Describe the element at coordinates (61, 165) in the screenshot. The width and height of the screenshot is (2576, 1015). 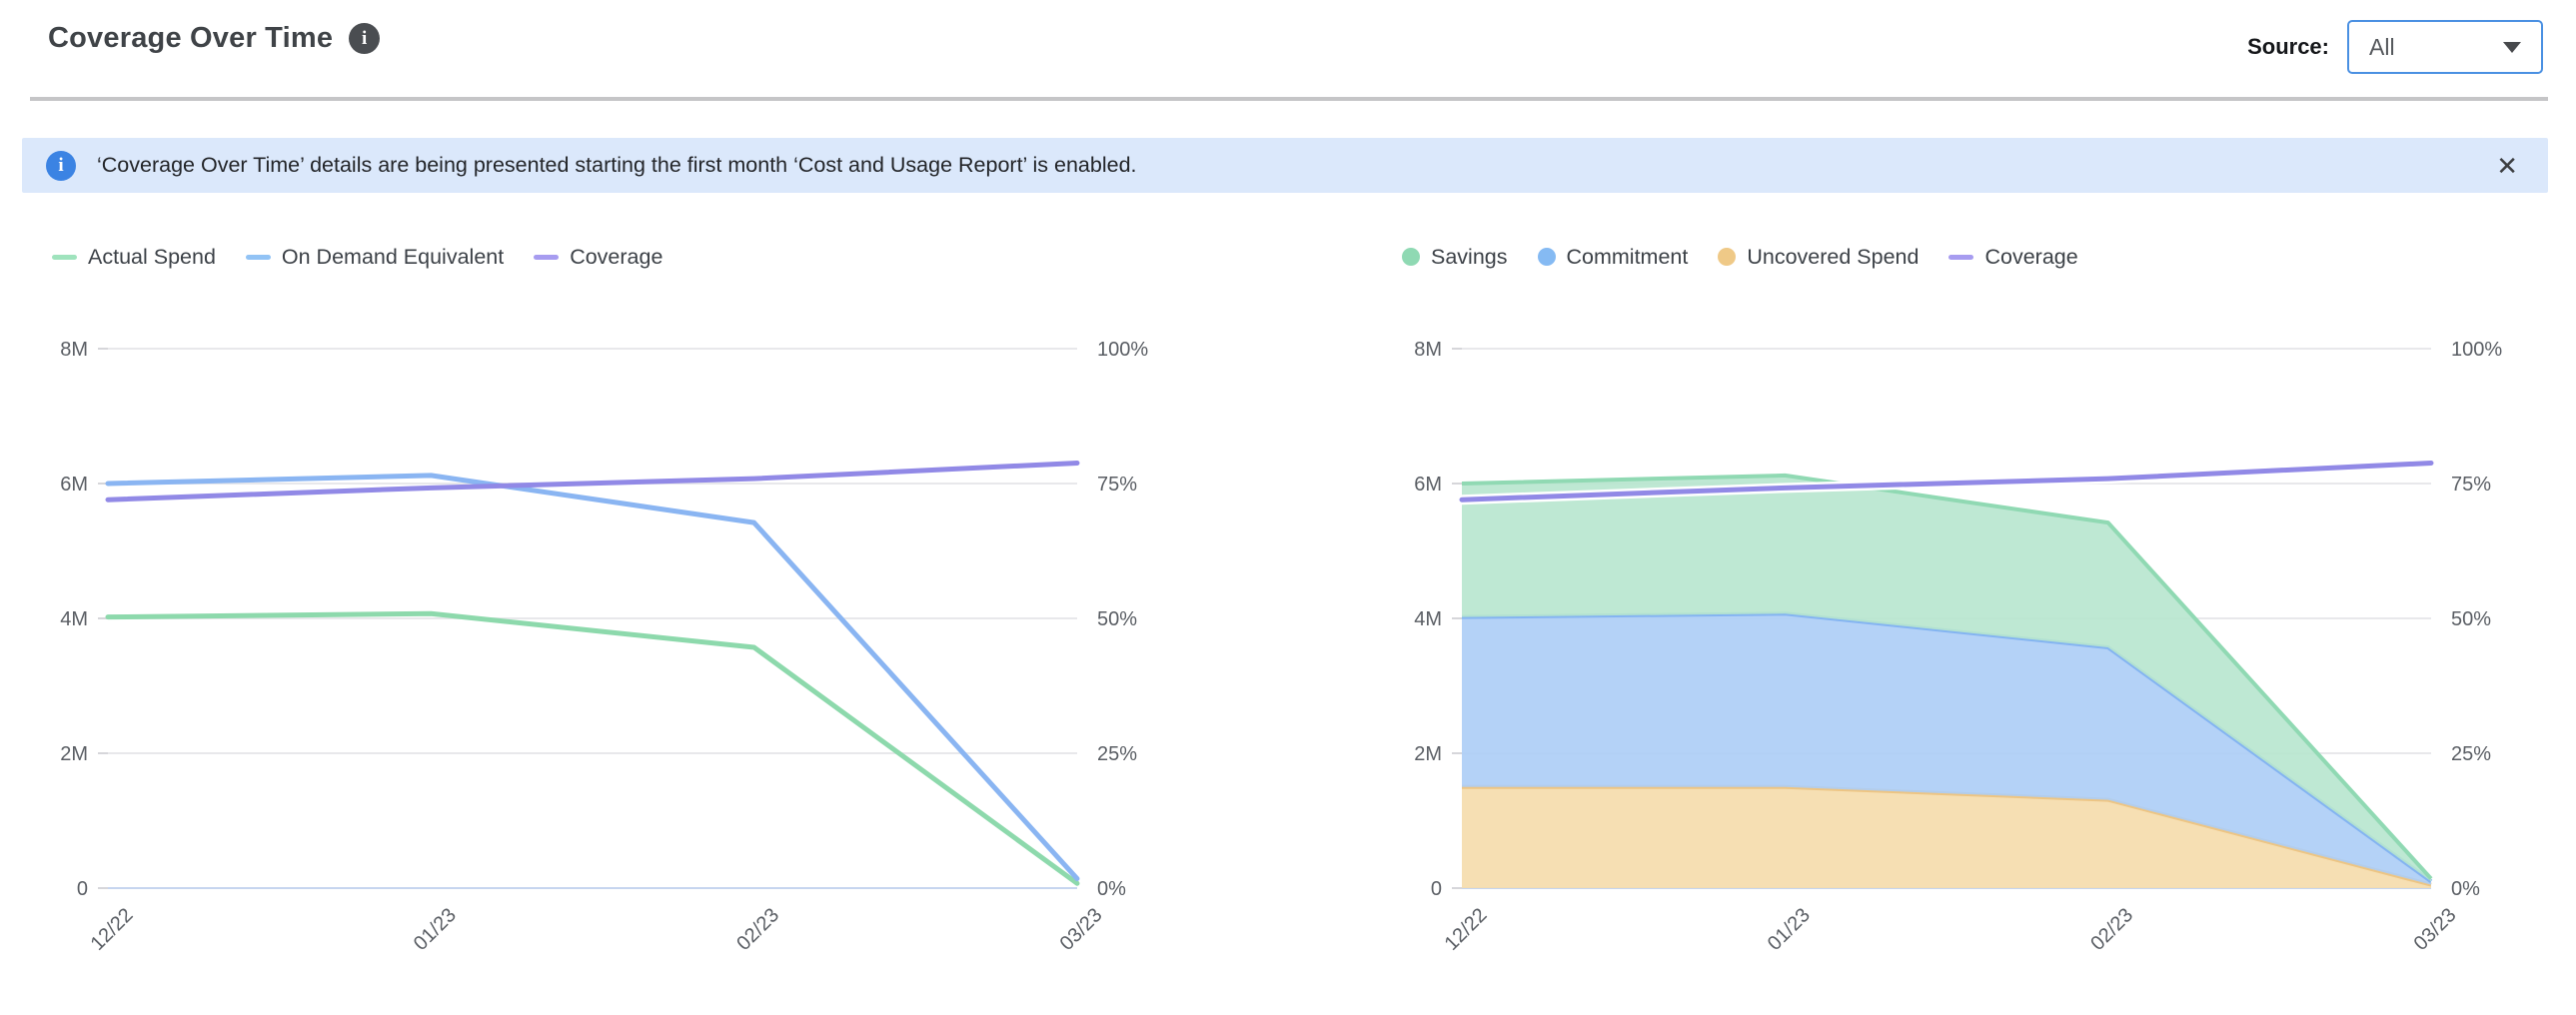
I see `banner-info-icon: i` at that location.